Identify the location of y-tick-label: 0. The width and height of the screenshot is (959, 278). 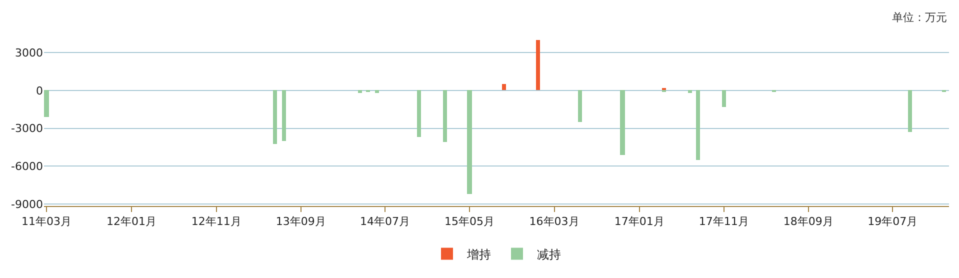
(39, 91).